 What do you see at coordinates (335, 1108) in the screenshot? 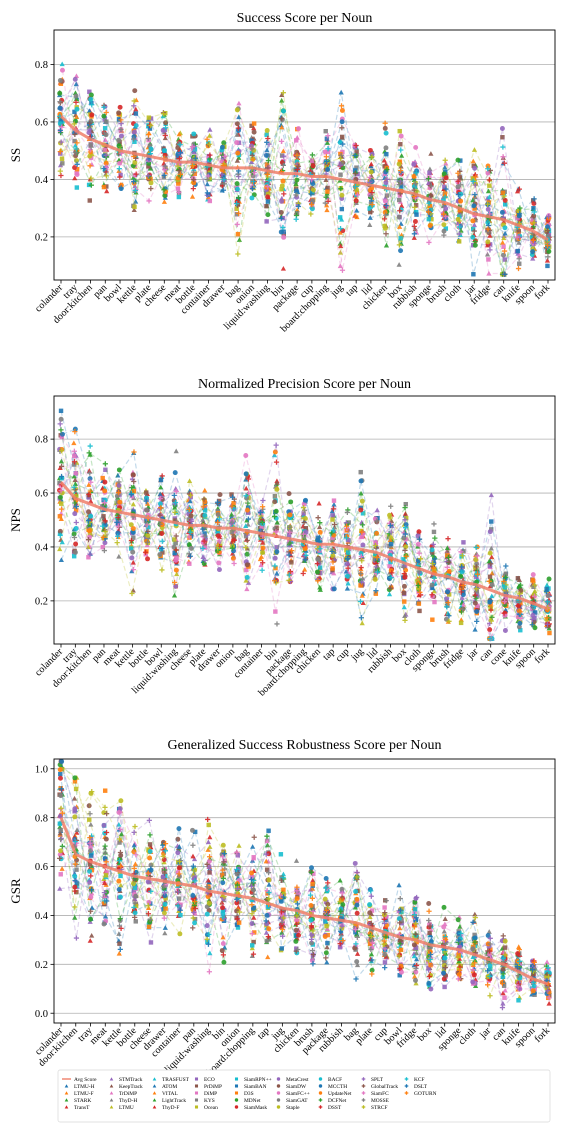
I see `legend-label: DSST` at bounding box center [335, 1108].